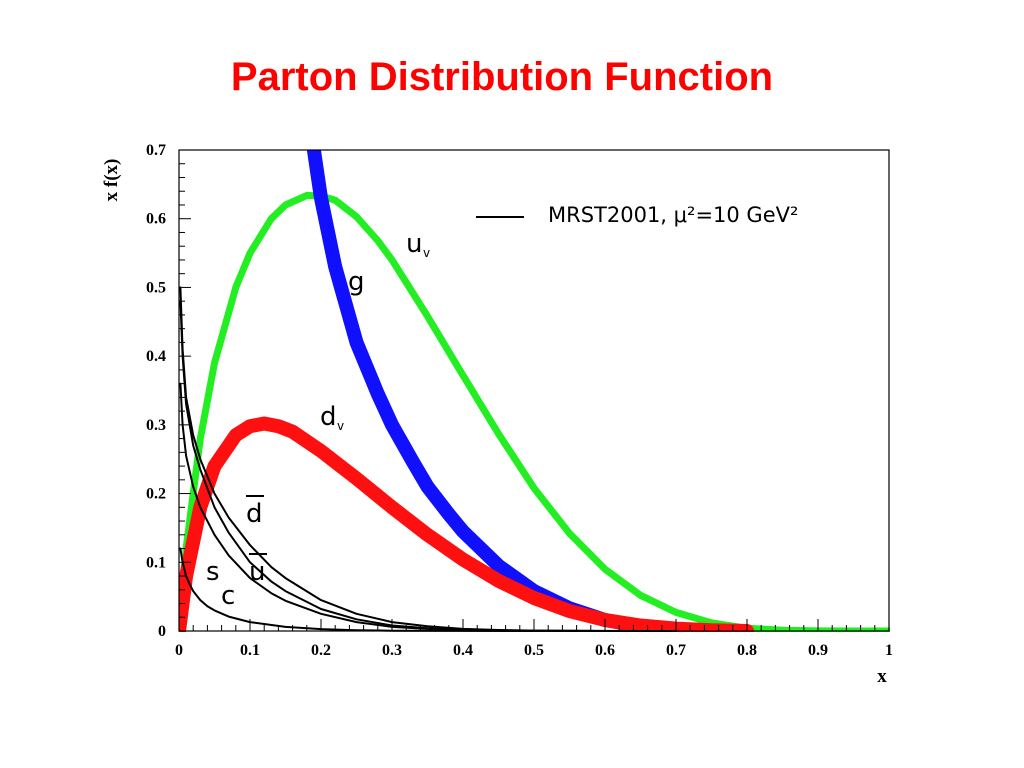 The image size is (1024, 768). I want to click on curve-label-d_v: d, so click(328, 417).